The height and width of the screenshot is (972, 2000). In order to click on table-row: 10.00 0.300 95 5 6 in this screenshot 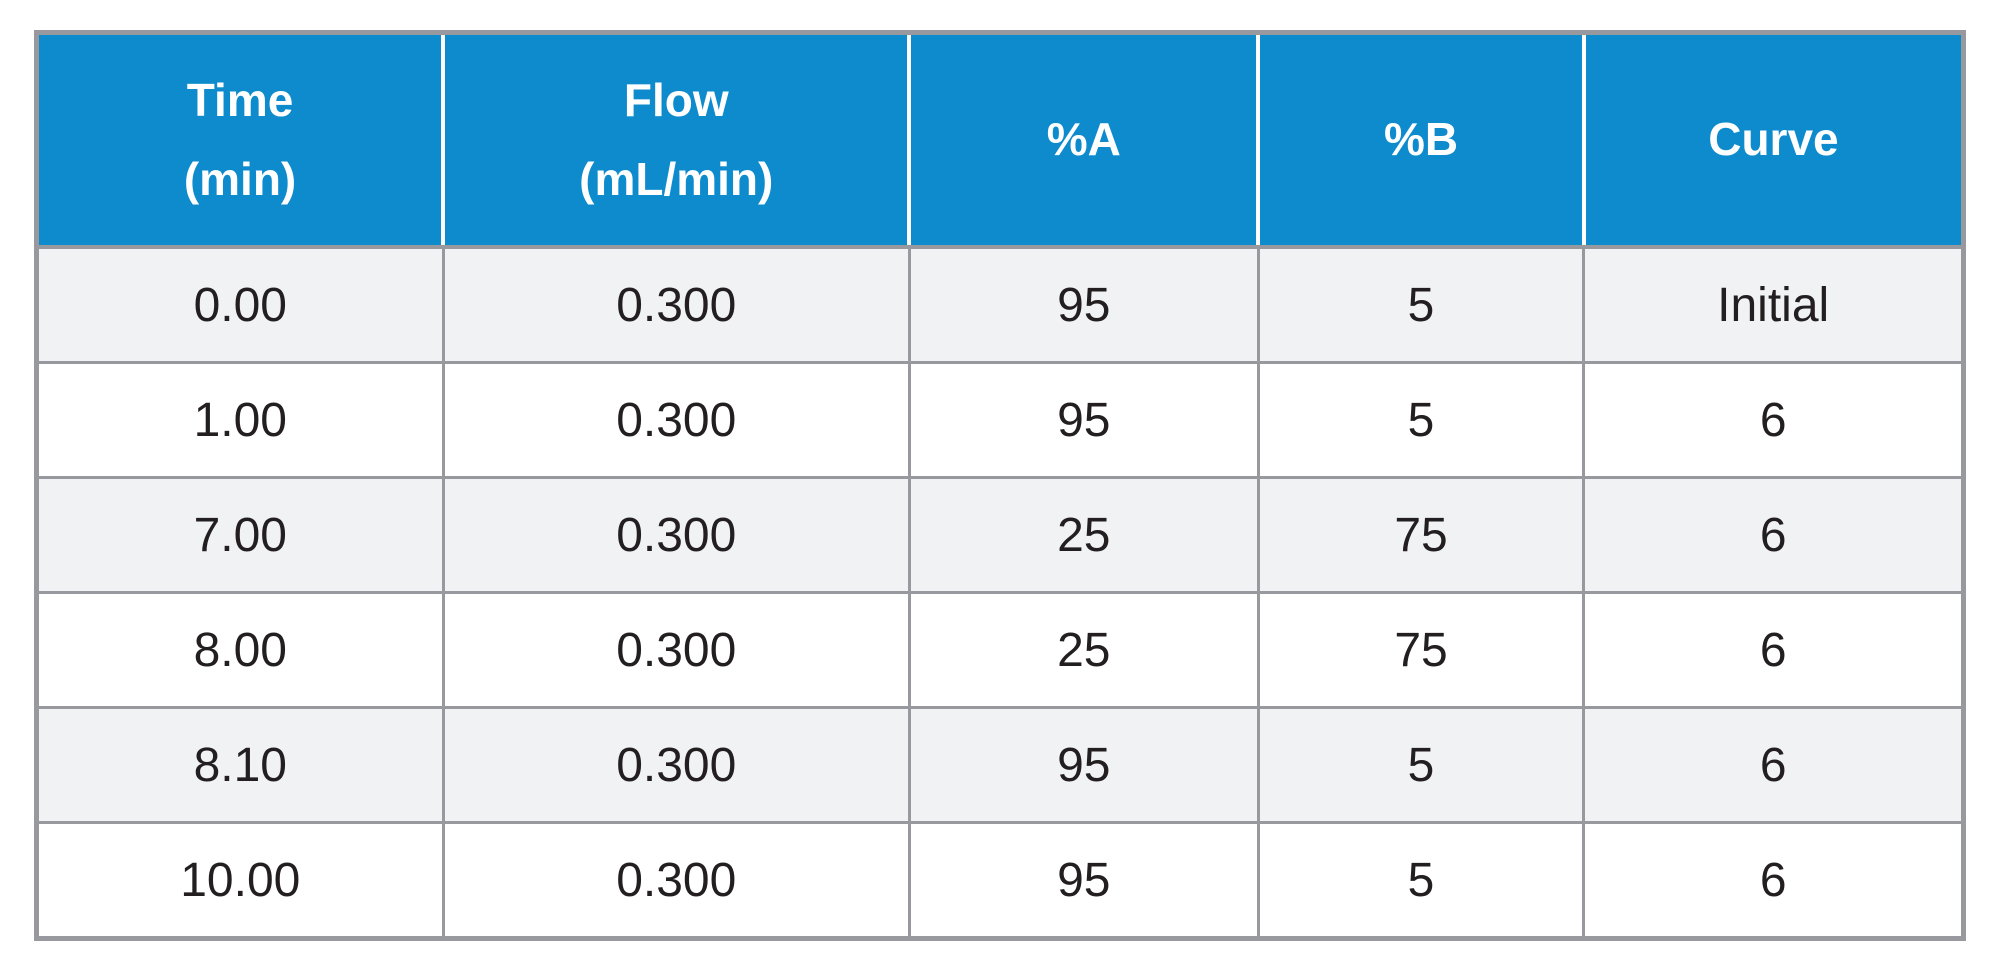, I will do `click(1000, 880)`.